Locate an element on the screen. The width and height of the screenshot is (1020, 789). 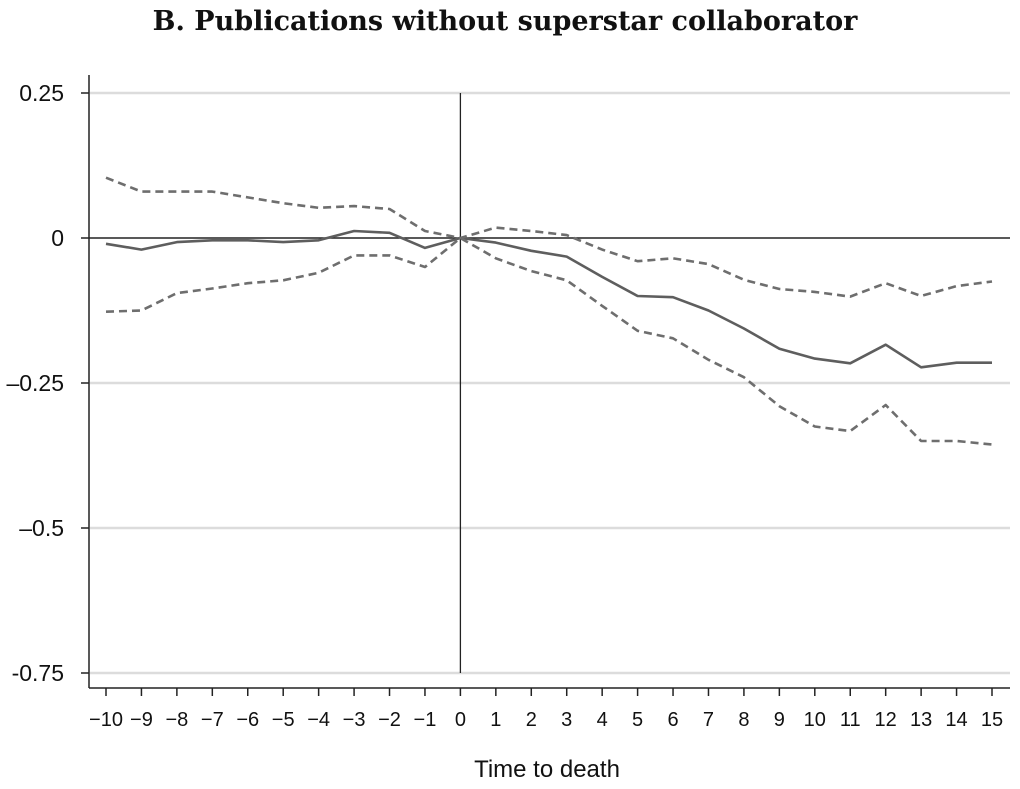
y-tick-label: 0.25 is located at coordinates (41, 93).